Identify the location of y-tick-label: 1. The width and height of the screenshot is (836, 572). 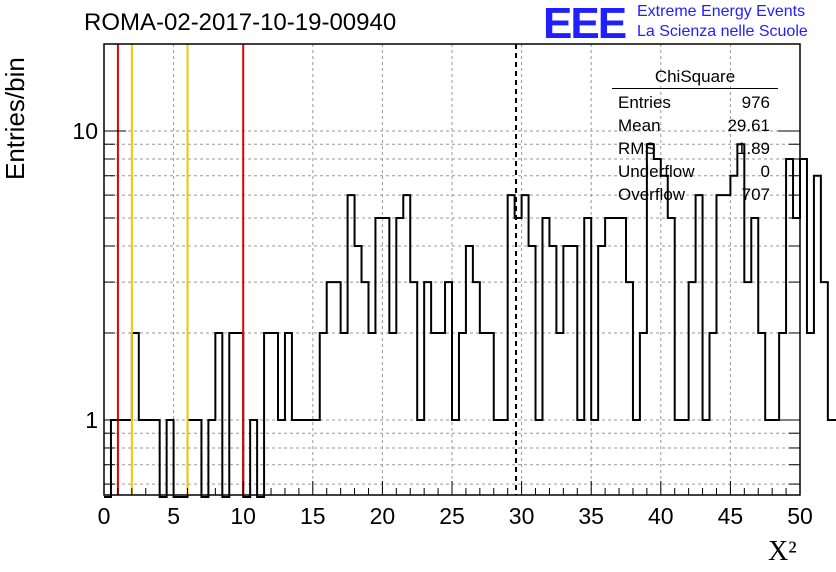
(91, 420).